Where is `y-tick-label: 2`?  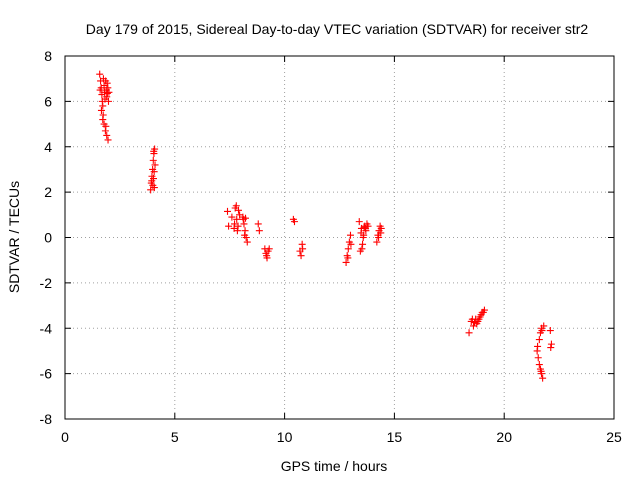 y-tick-label: 2 is located at coordinates (48, 192).